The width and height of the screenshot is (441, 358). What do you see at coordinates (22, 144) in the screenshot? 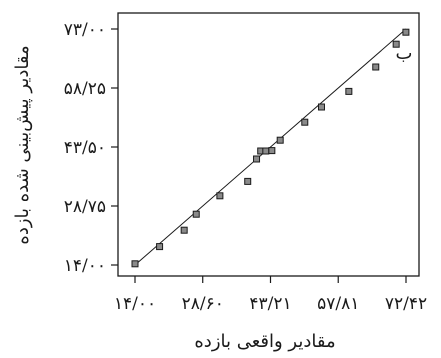
I see `y-axis-title: مقادیر پیش‌بینی شده بازده` at bounding box center [22, 144].